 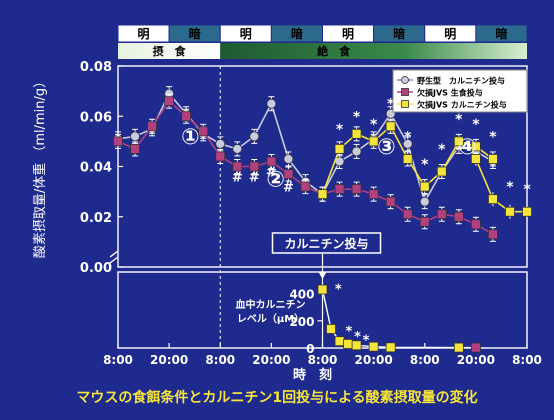 I want to click on series-line, so click(x=501, y=185).